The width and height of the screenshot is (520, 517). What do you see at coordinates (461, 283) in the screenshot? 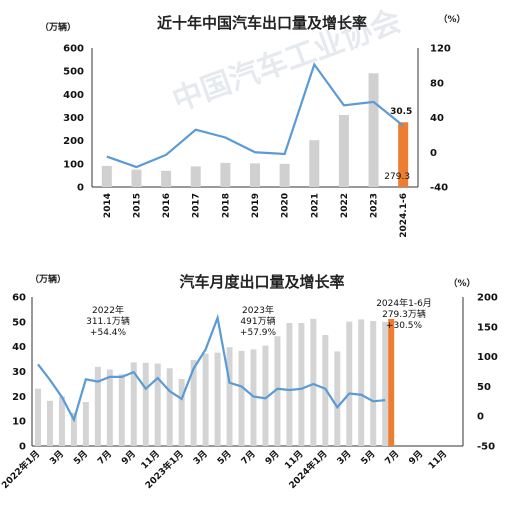
I see `right-axis-unit: （%）` at bounding box center [461, 283].